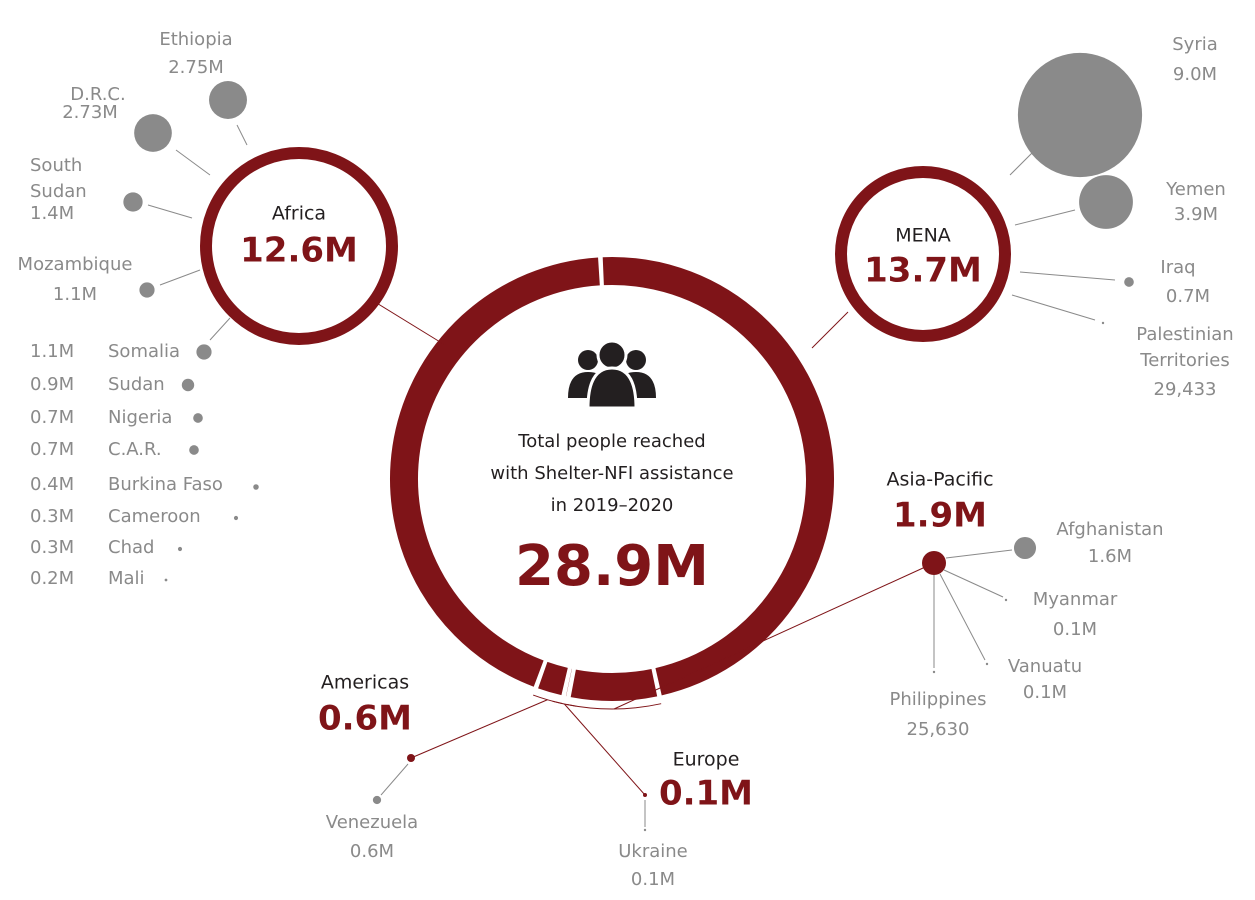  Describe the element at coordinates (126, 578) in the screenshot. I see `country-name: Mali` at that location.